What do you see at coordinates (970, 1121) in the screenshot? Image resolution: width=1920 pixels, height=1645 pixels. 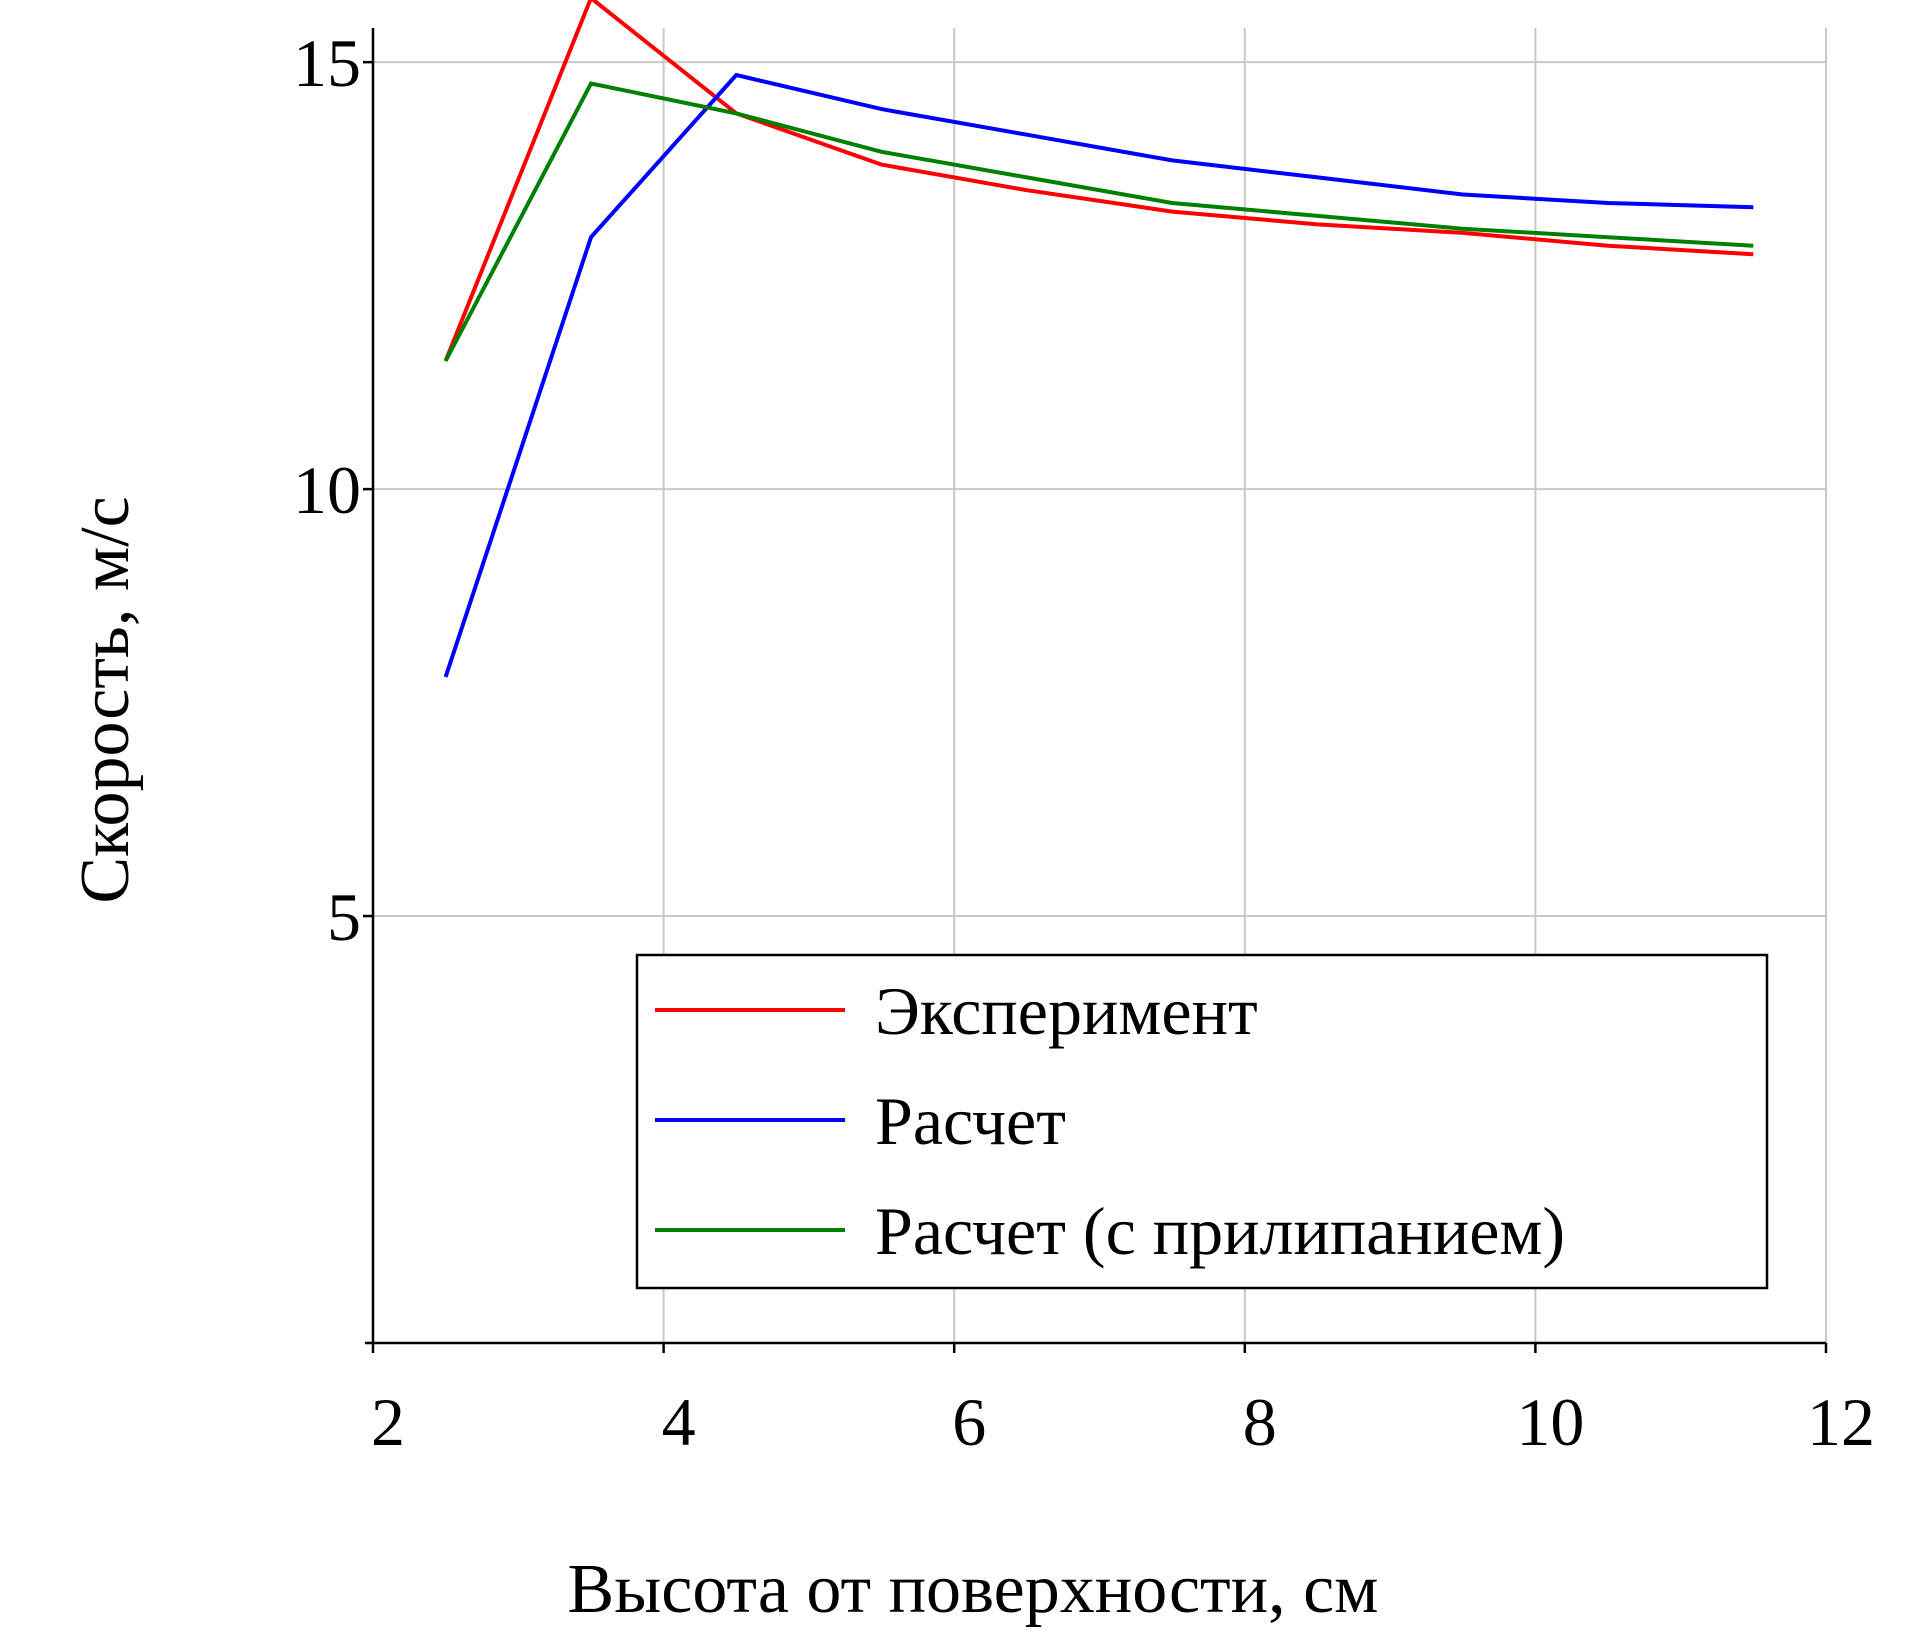 I see `legend-label: Расчет` at bounding box center [970, 1121].